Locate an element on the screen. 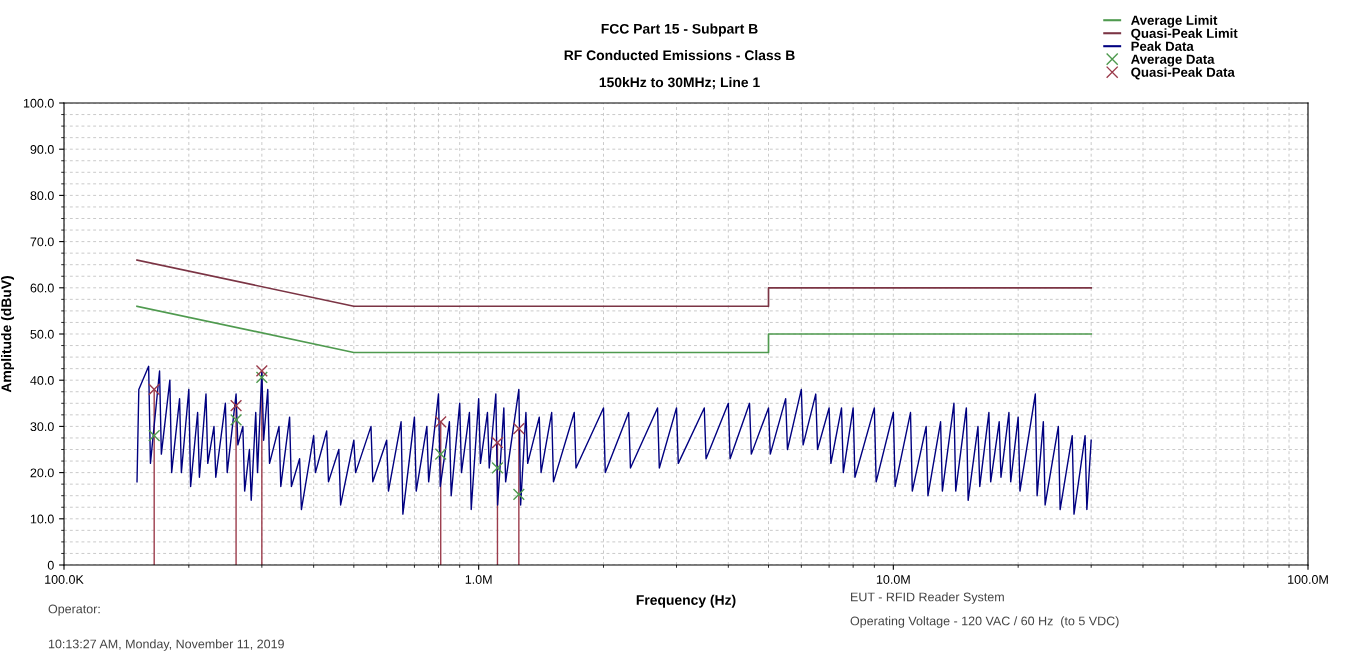  y-tick-label: 50.0 is located at coordinates (42, 334).